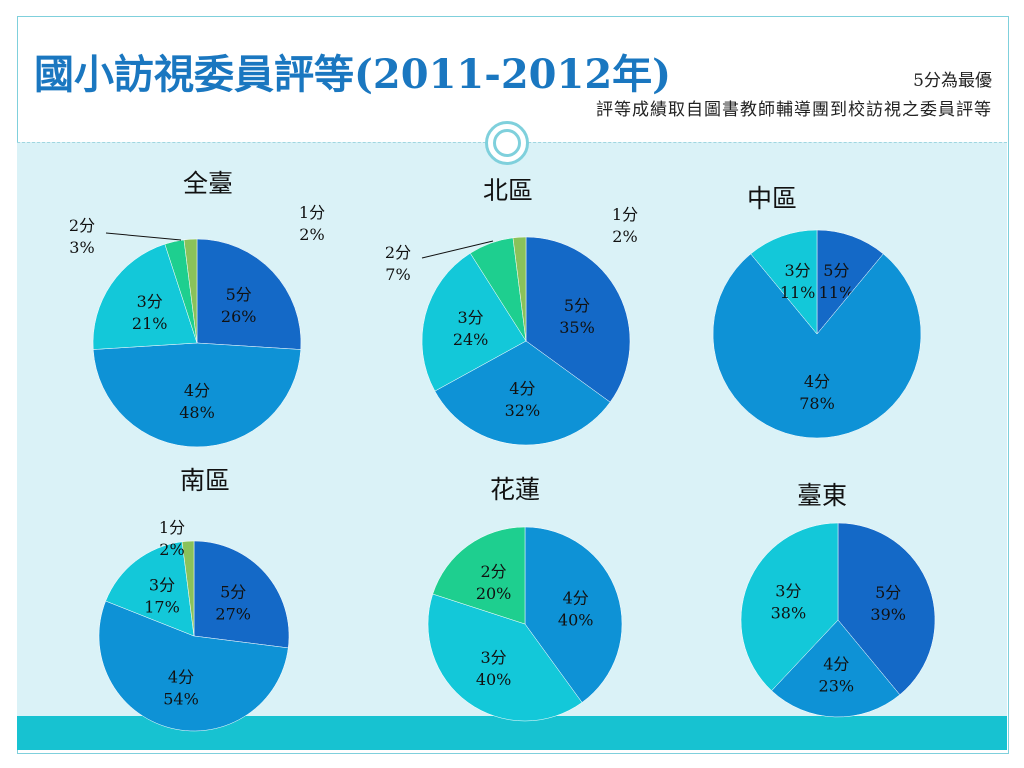 The image size is (1024, 768). Describe the element at coordinates (181, 699) in the screenshot. I see `slice-percent-label: 54%` at that location.